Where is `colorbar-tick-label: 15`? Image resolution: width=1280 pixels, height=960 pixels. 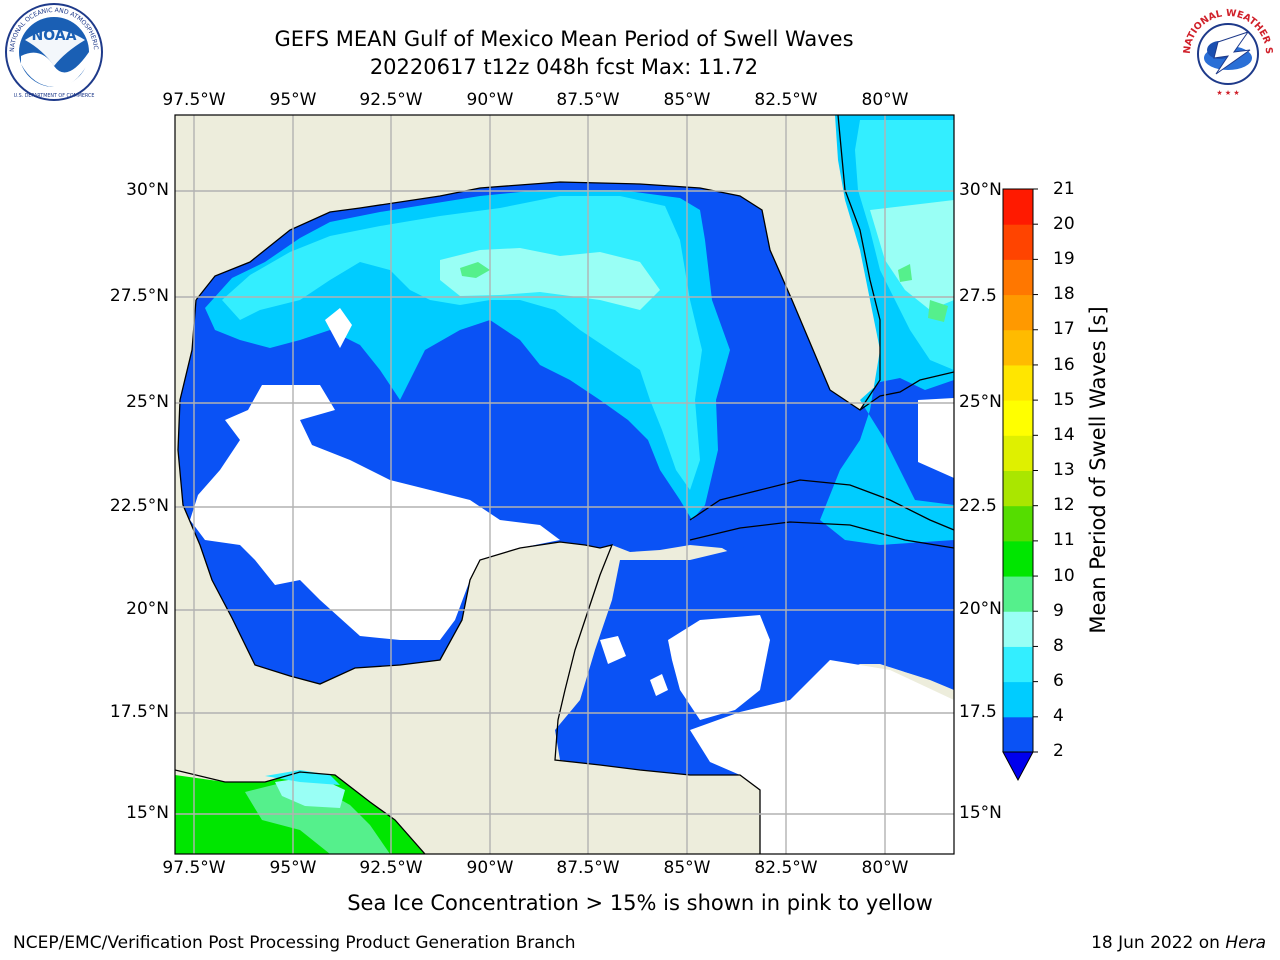 colorbar-tick-label: 15 is located at coordinates (1064, 400).